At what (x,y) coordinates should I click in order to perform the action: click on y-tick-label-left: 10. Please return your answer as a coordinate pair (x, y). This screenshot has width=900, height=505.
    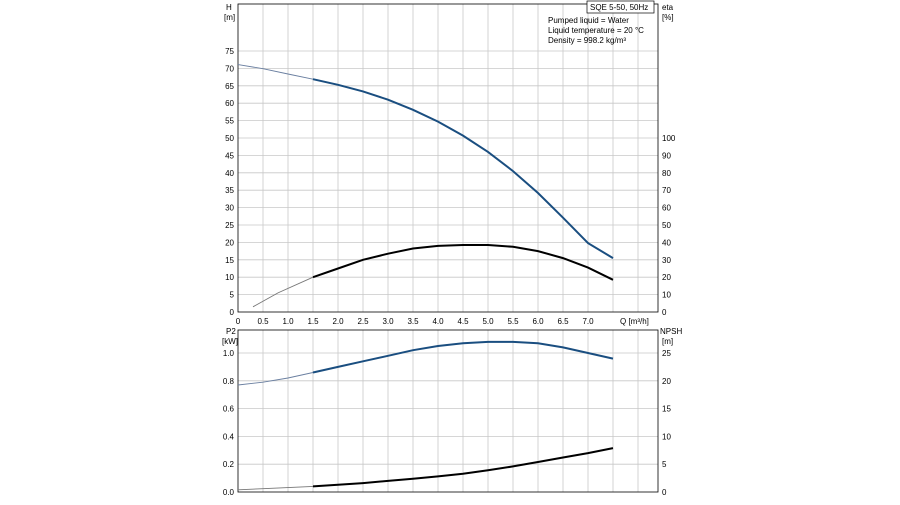
    Looking at the image, I should click on (229, 277).